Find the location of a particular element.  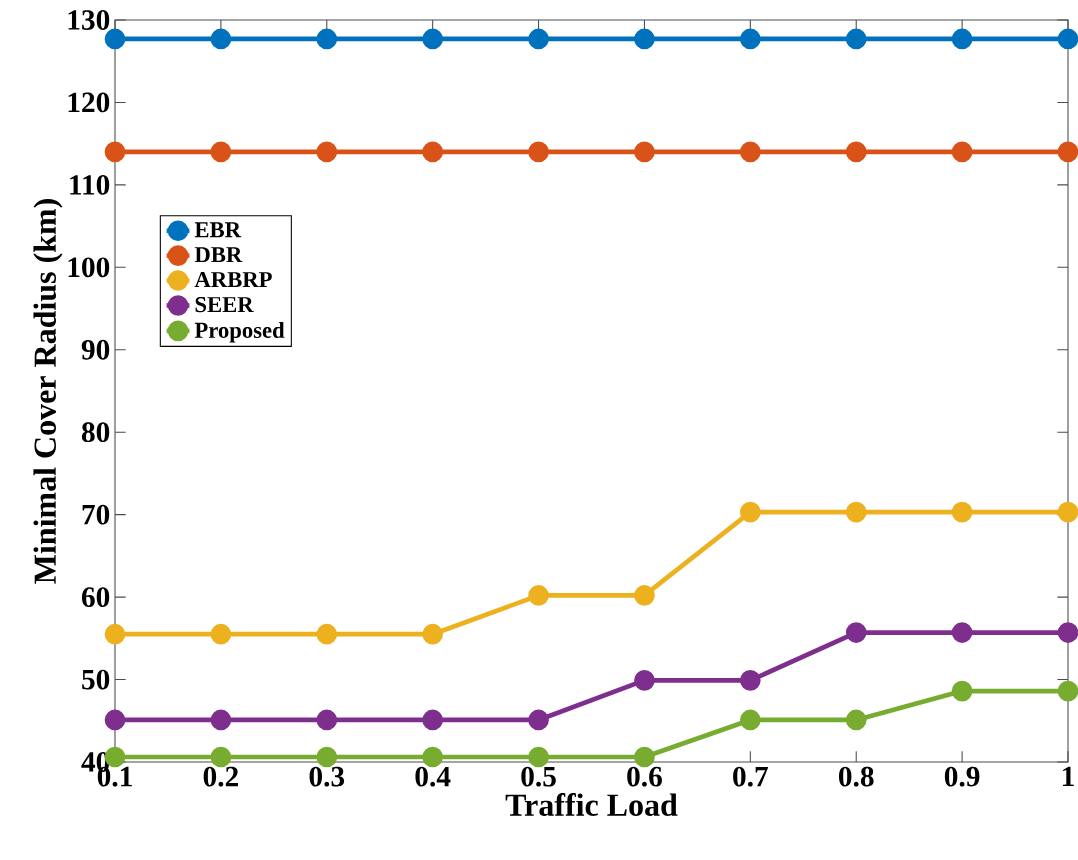

y-axis-title: Minimal Cover Radius (km) is located at coordinates (48, 391).